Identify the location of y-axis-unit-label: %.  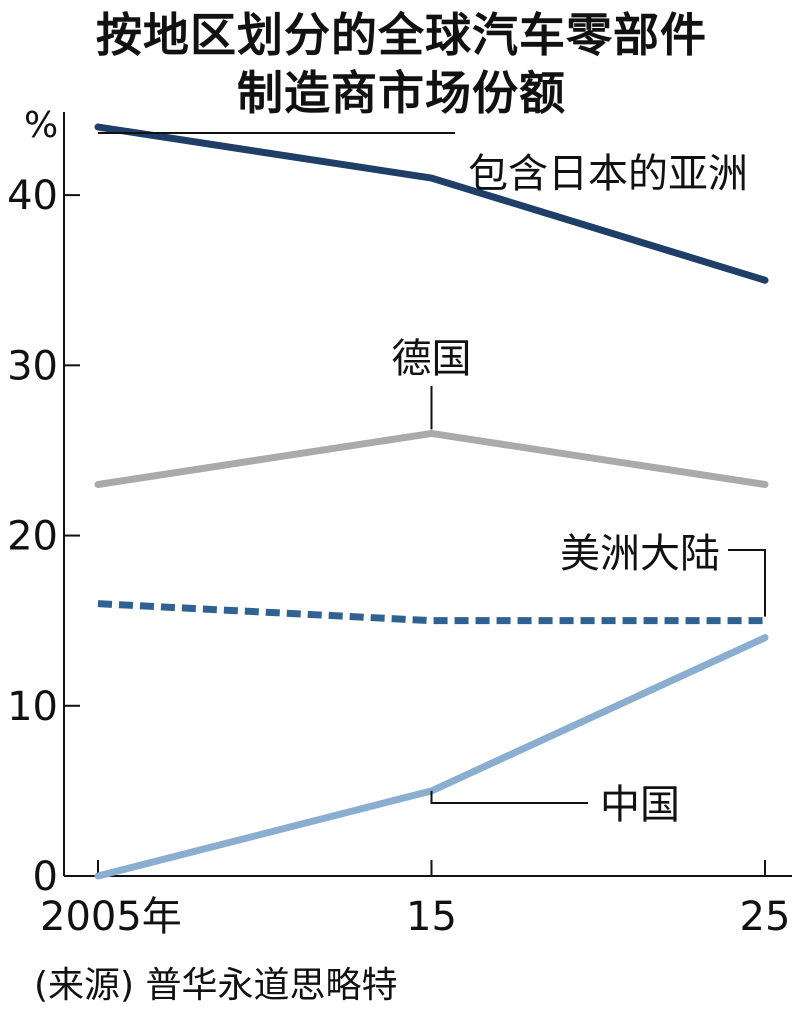
(41, 125).